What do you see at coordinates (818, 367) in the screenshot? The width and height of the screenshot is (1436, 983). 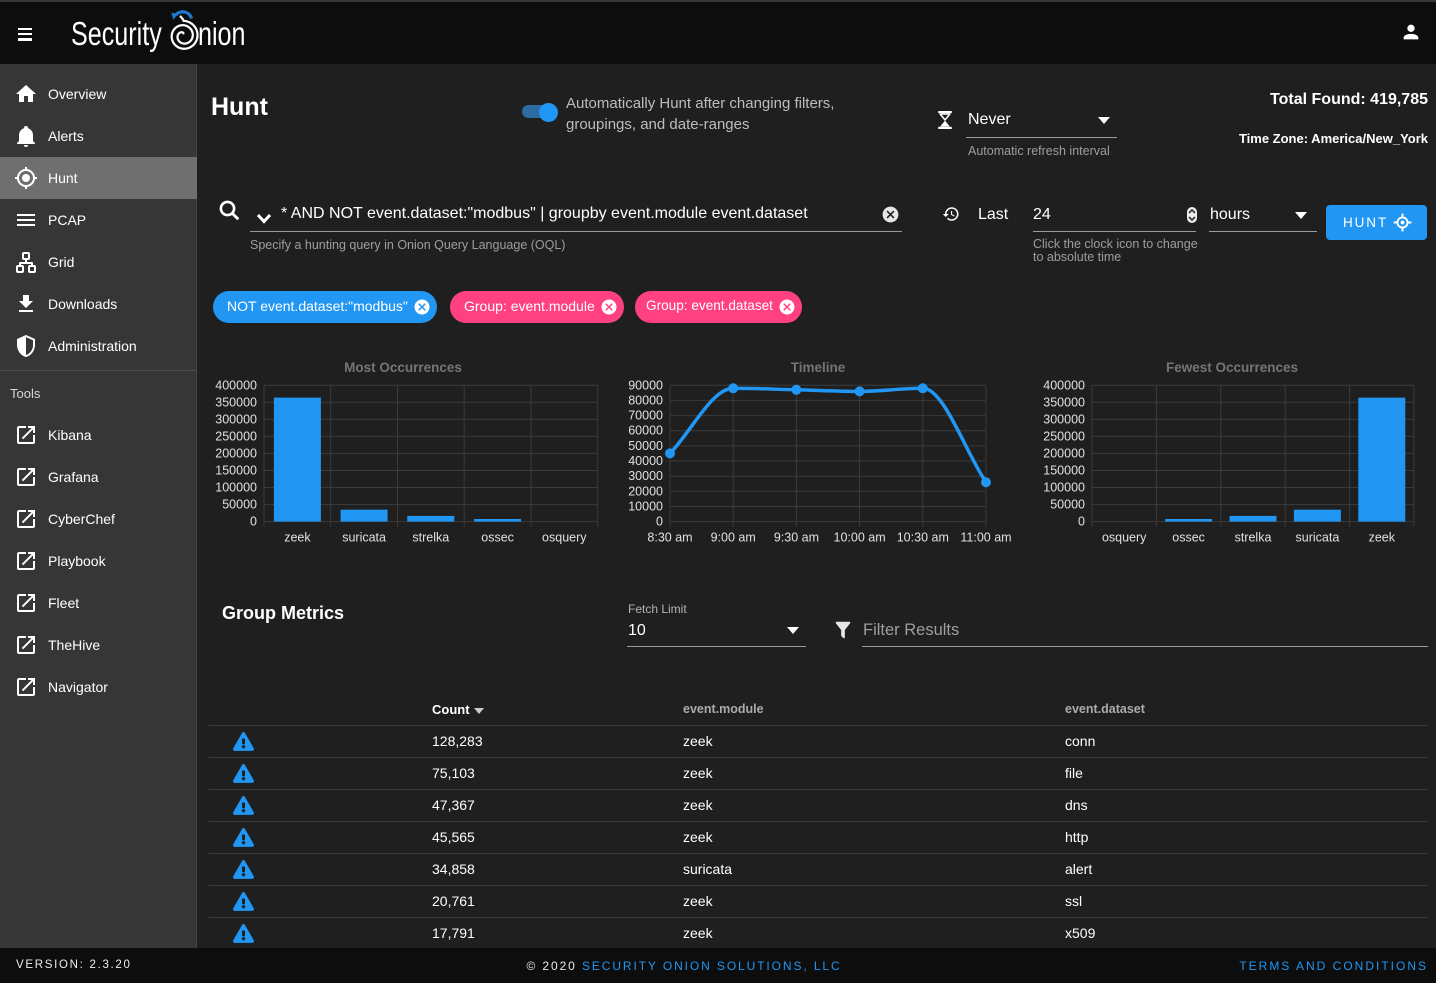 I see `svg-text: Timeline` at bounding box center [818, 367].